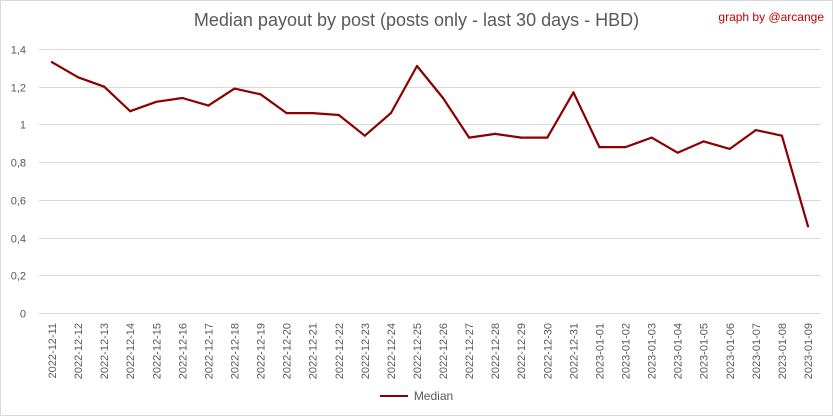 The width and height of the screenshot is (833, 416). What do you see at coordinates (783, 351) in the screenshot?
I see `x-tick-label: 2023-01-08` at bounding box center [783, 351].